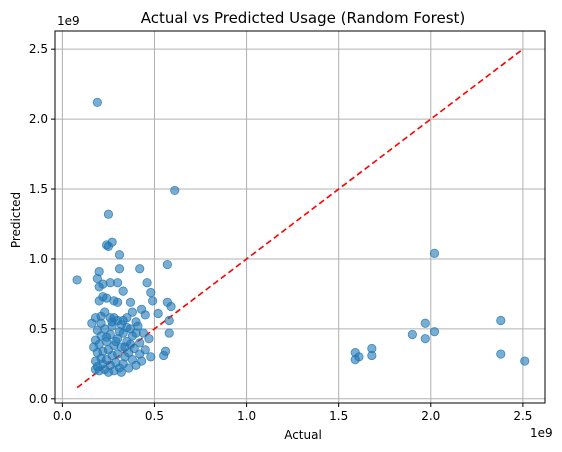 The image size is (562, 452). I want to click on x-offset-label: 1e9, so click(541, 433).